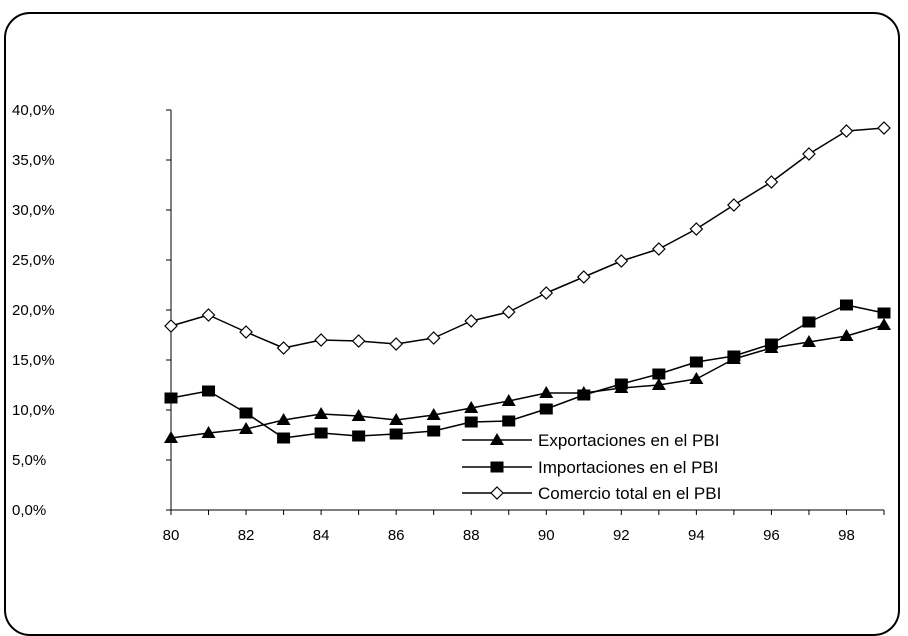 This screenshot has width=908, height=636. What do you see at coordinates (33, 210) in the screenshot?
I see `y-tick-label: 30,0%` at bounding box center [33, 210].